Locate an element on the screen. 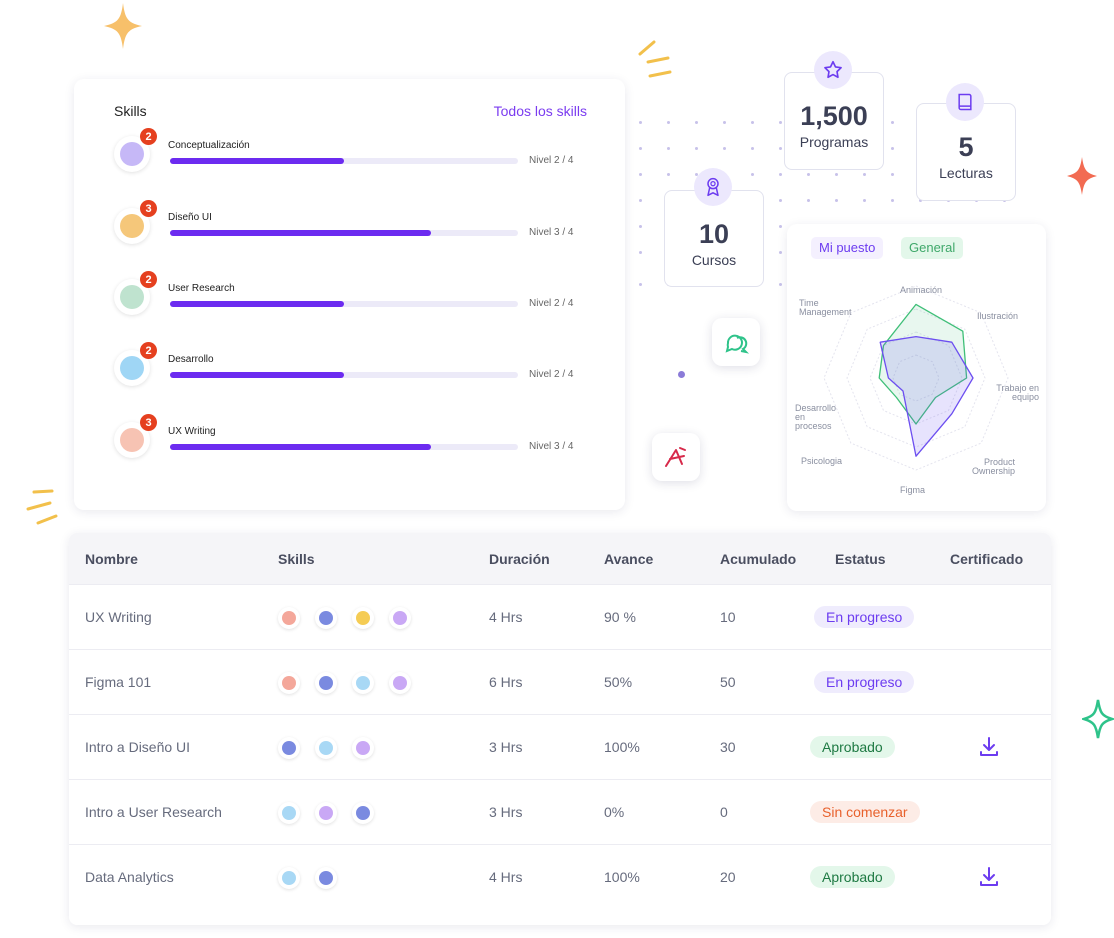 The height and width of the screenshot is (938, 1114). book-icon is located at coordinates (965, 102).